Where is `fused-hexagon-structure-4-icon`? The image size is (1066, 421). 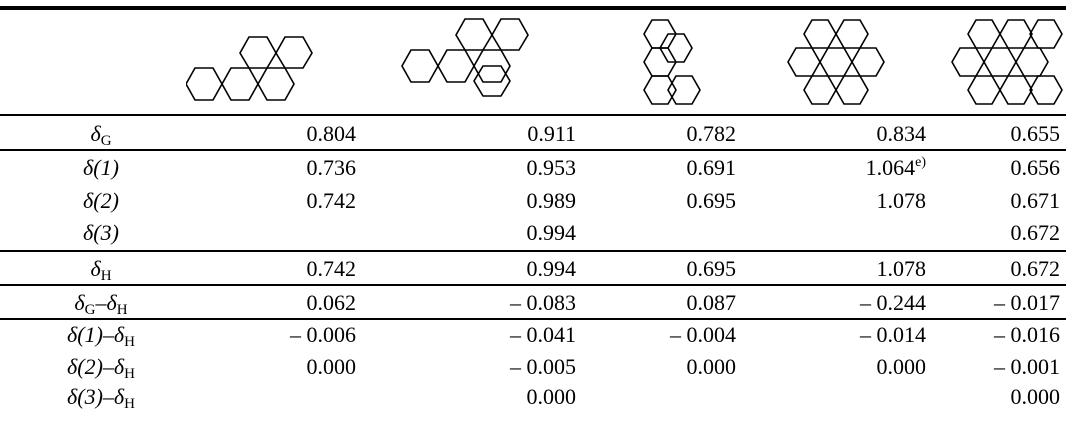
fused-hexagon-structure-4-icon is located at coordinates (844, 61).